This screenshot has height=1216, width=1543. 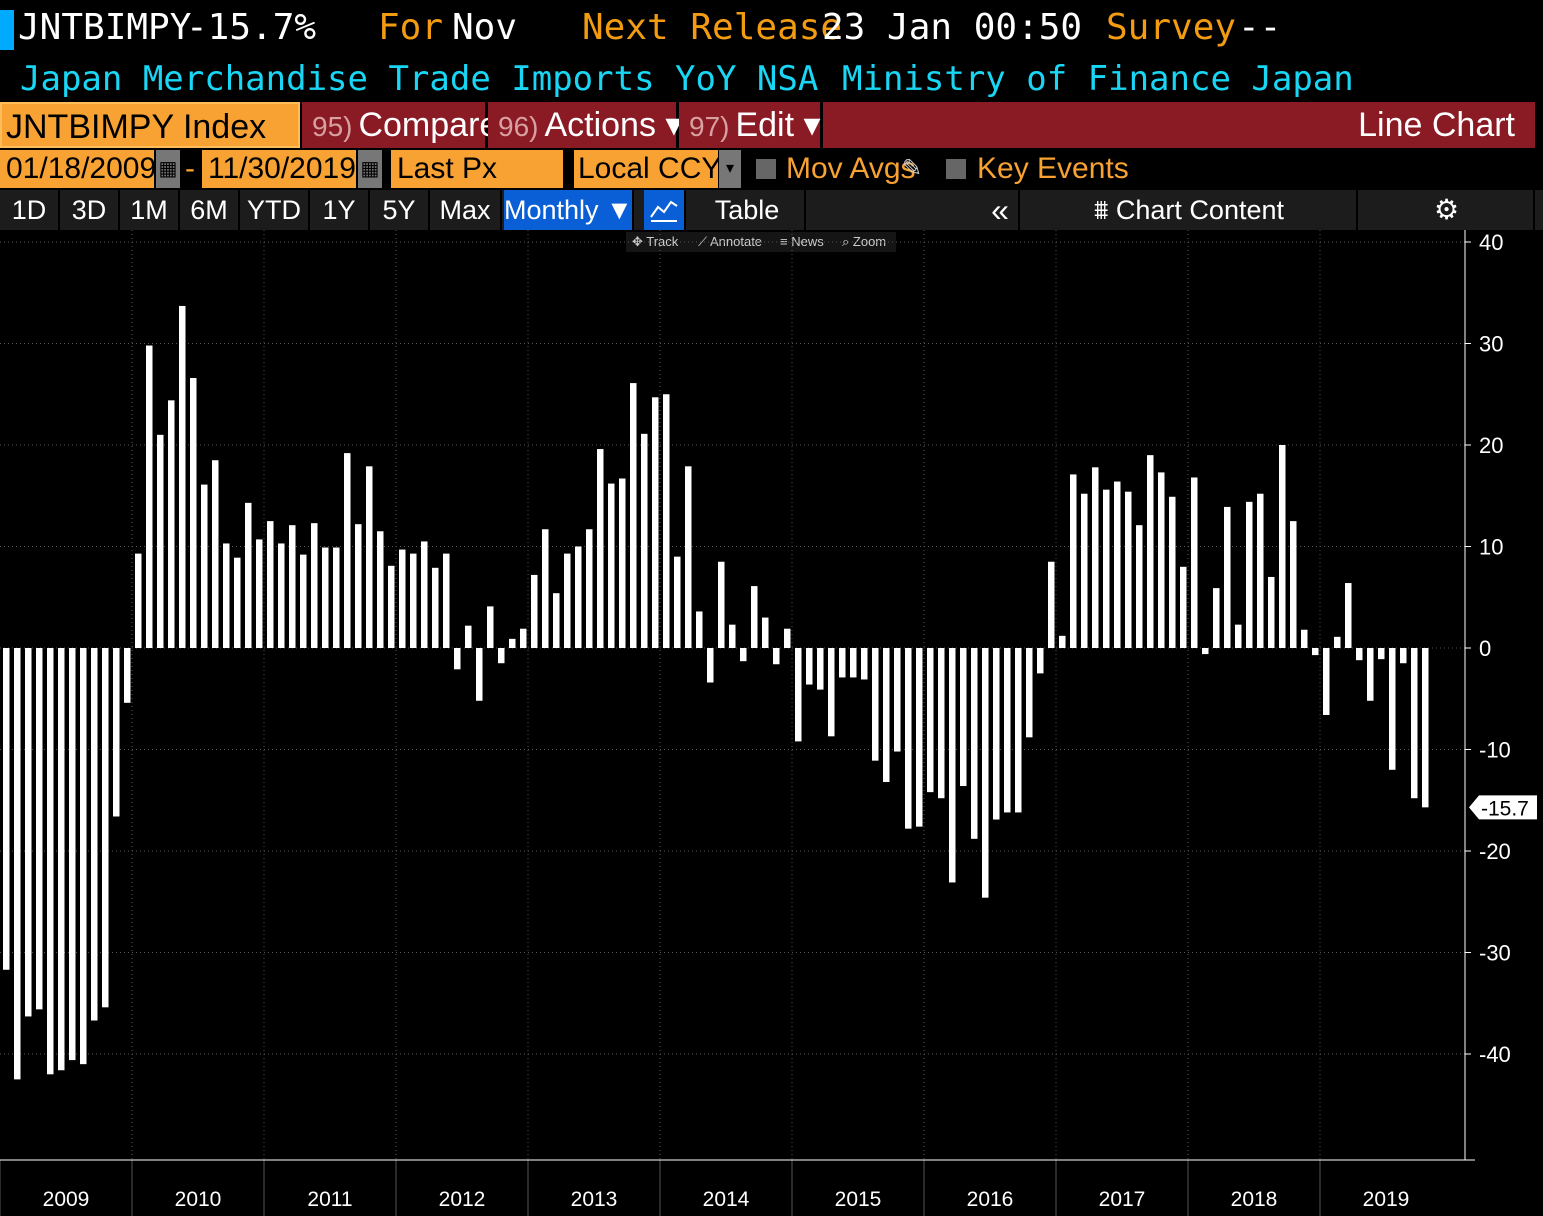 What do you see at coordinates (858, 1199) in the screenshot?
I see `x-tick-label: 2015` at bounding box center [858, 1199].